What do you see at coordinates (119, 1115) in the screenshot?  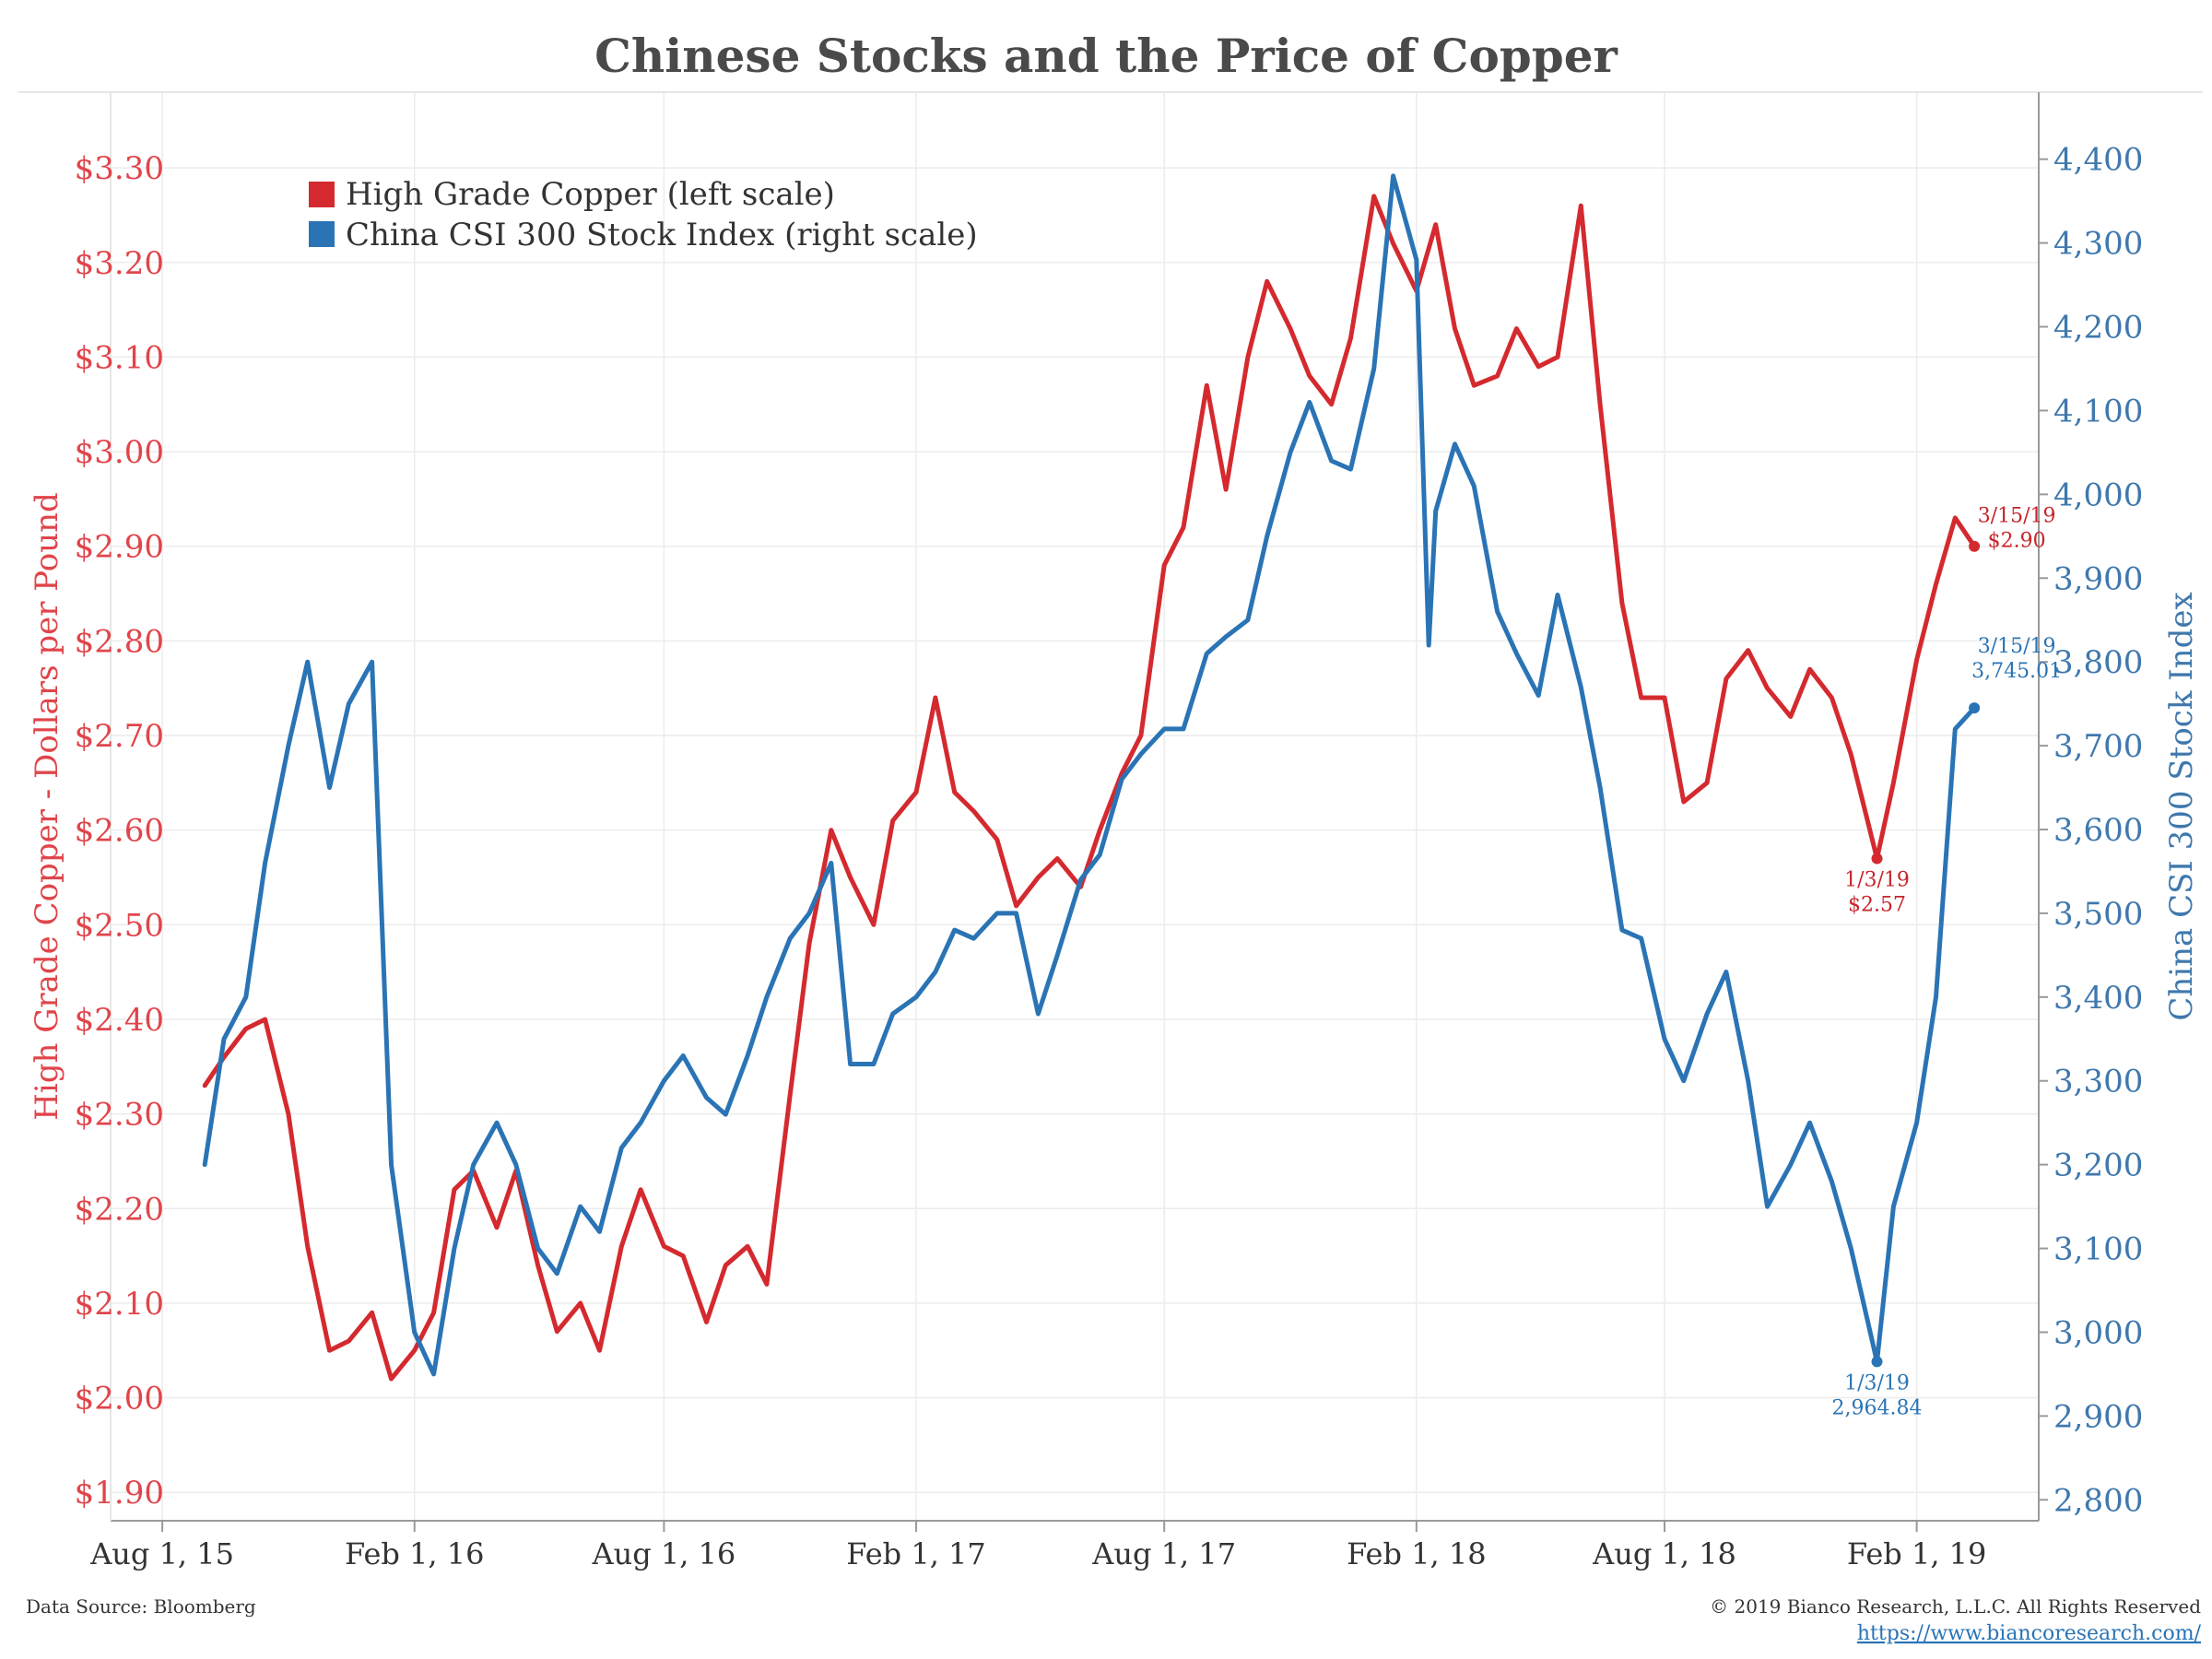 I see `left-tick-label: $2.30` at bounding box center [119, 1115].